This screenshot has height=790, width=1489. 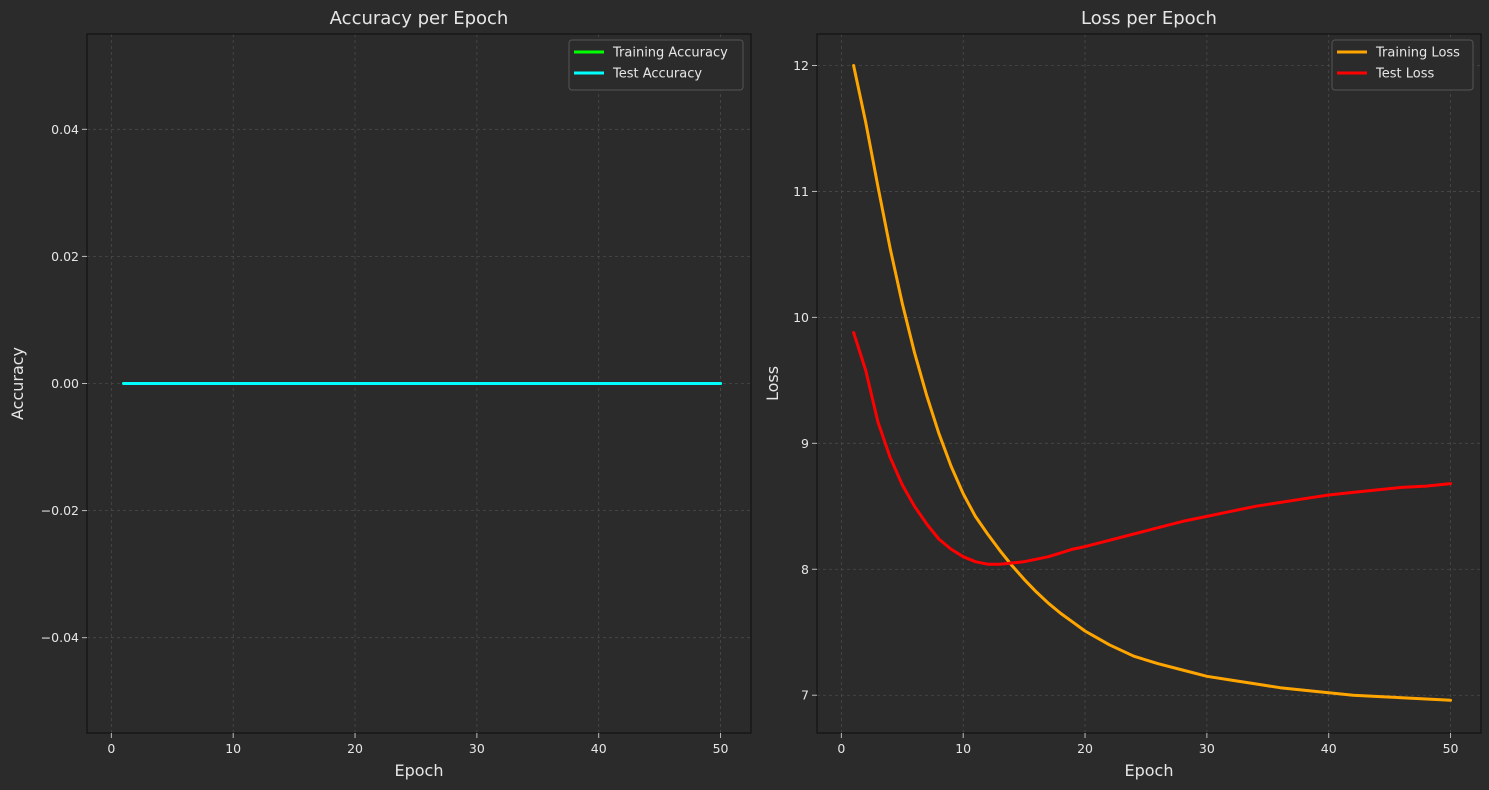 What do you see at coordinates (772, 383) in the screenshot?
I see `y-axis-label: Loss` at bounding box center [772, 383].